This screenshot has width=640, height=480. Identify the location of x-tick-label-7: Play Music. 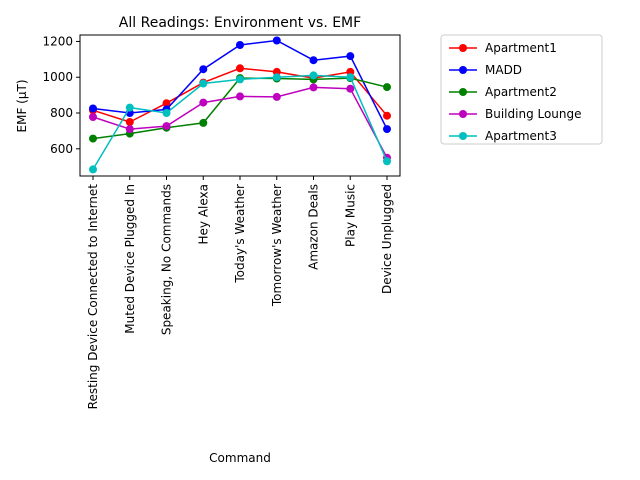
(350, 215).